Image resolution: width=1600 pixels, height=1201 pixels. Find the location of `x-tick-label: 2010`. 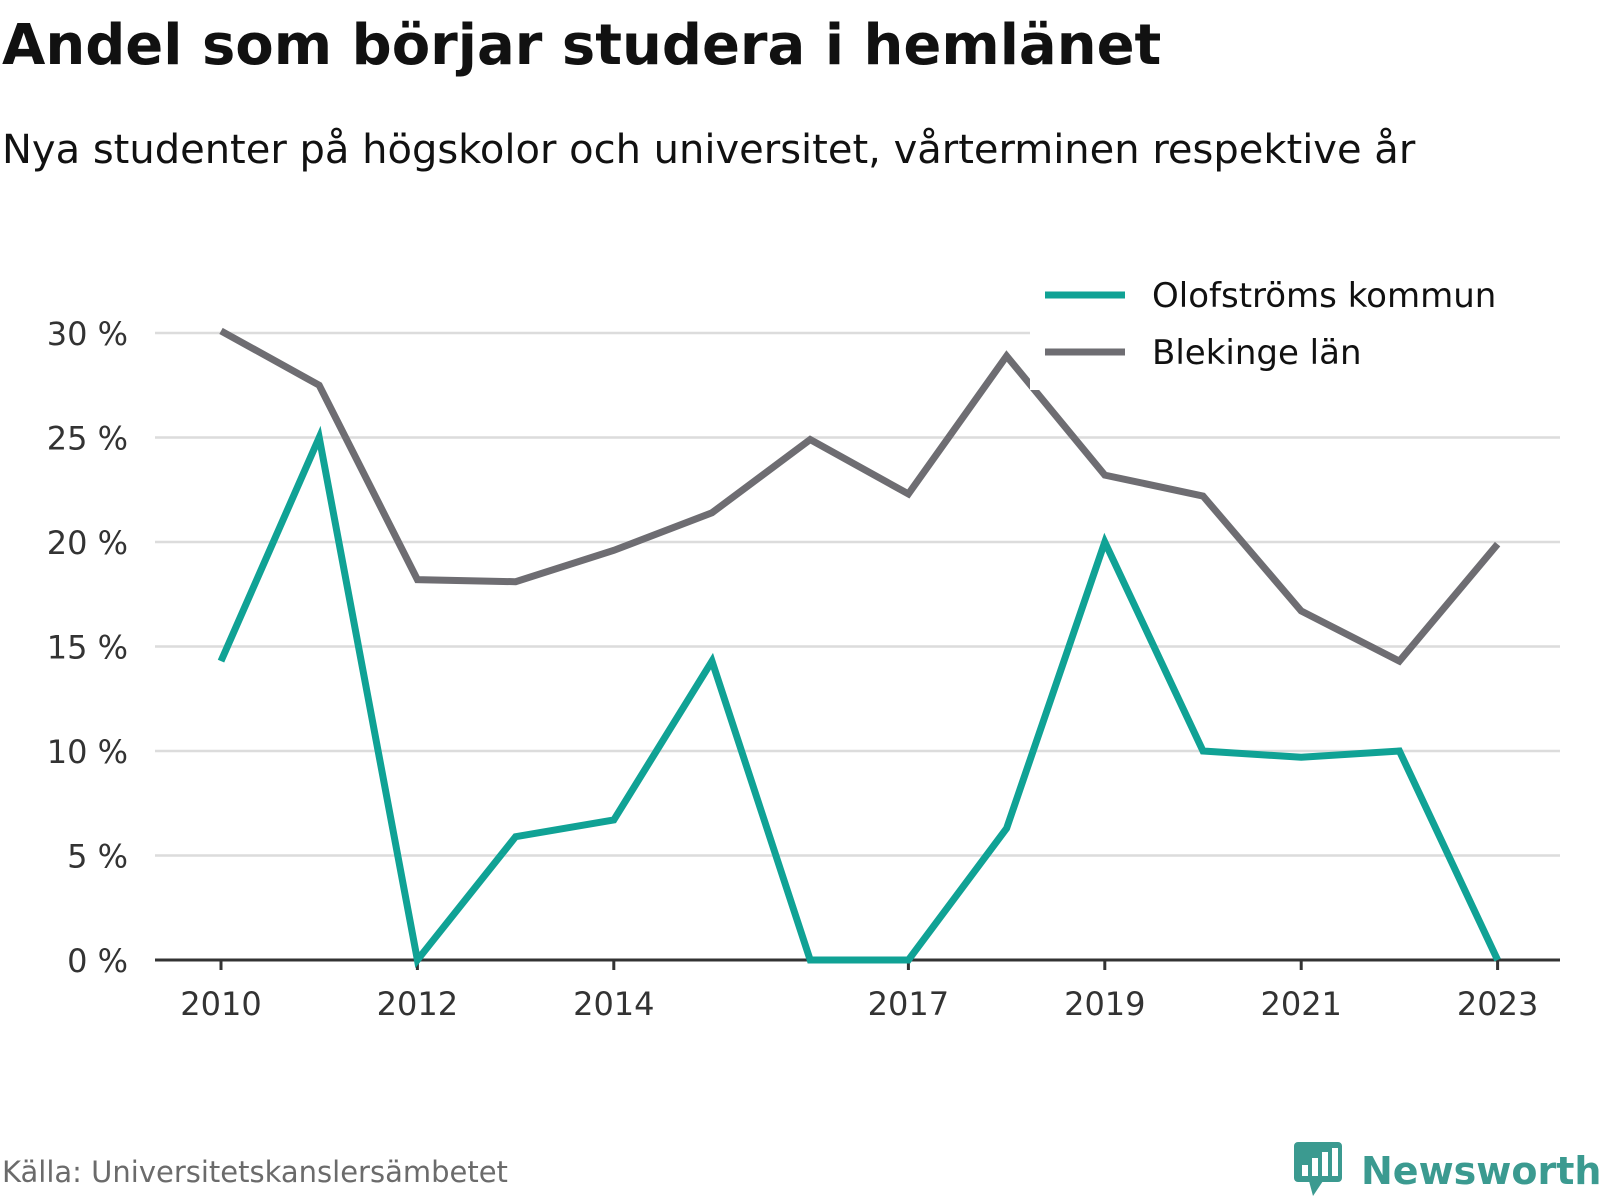

x-tick-label: 2010 is located at coordinates (220, 1004).